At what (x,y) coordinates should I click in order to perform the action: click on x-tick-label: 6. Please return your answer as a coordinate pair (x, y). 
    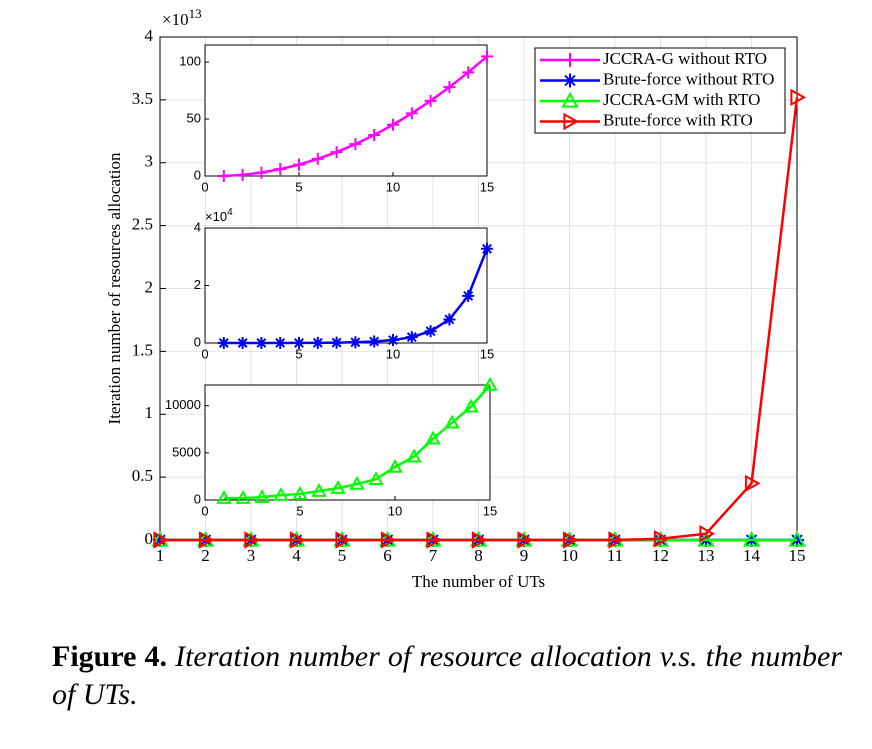
    Looking at the image, I should click on (387, 555).